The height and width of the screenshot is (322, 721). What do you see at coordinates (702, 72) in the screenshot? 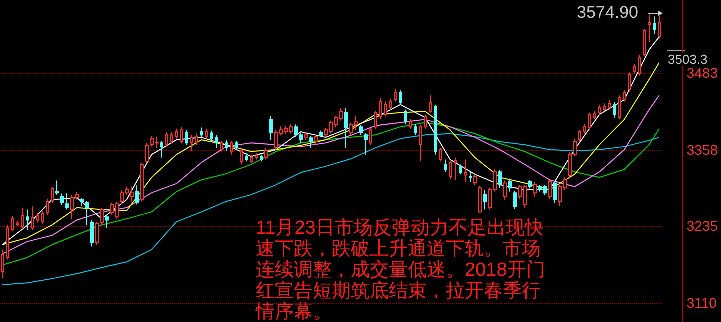
I see `y-tick-label: 3483` at bounding box center [702, 72].